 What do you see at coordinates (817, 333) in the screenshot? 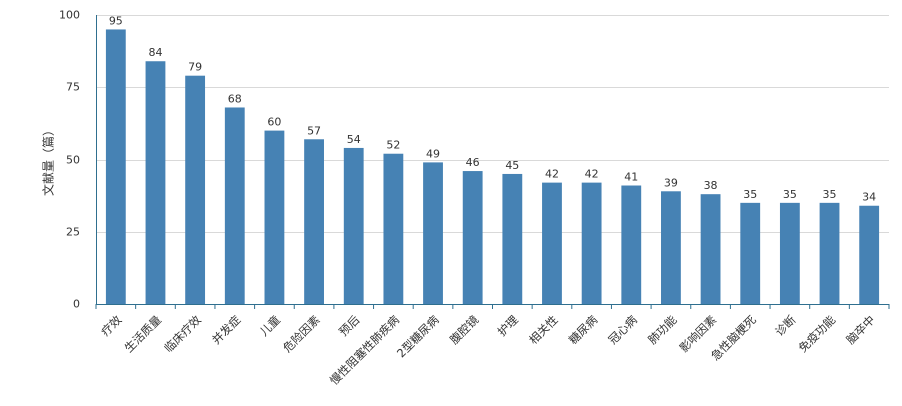
I see `x-tick-label: 免疫功能` at bounding box center [817, 333].